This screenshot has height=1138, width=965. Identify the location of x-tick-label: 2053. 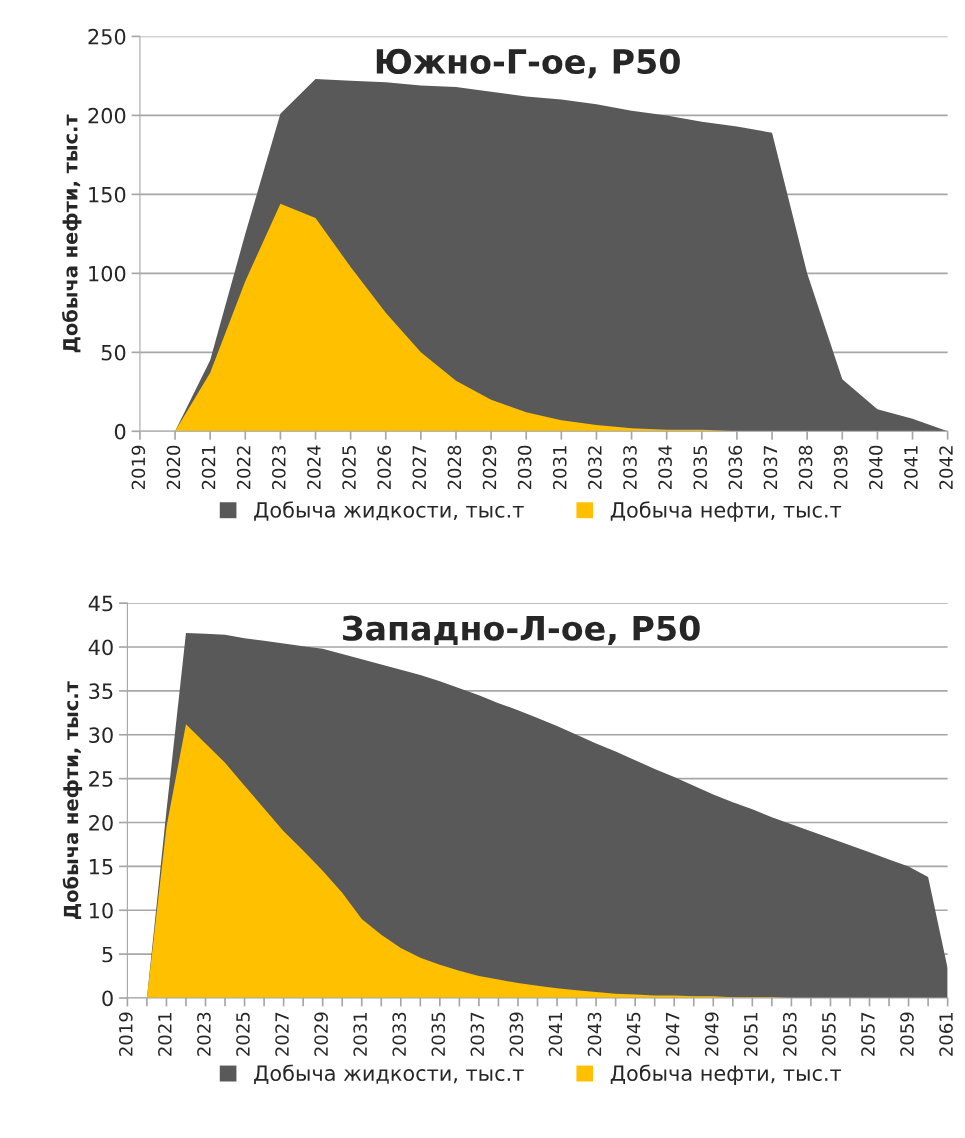
(789, 1034).